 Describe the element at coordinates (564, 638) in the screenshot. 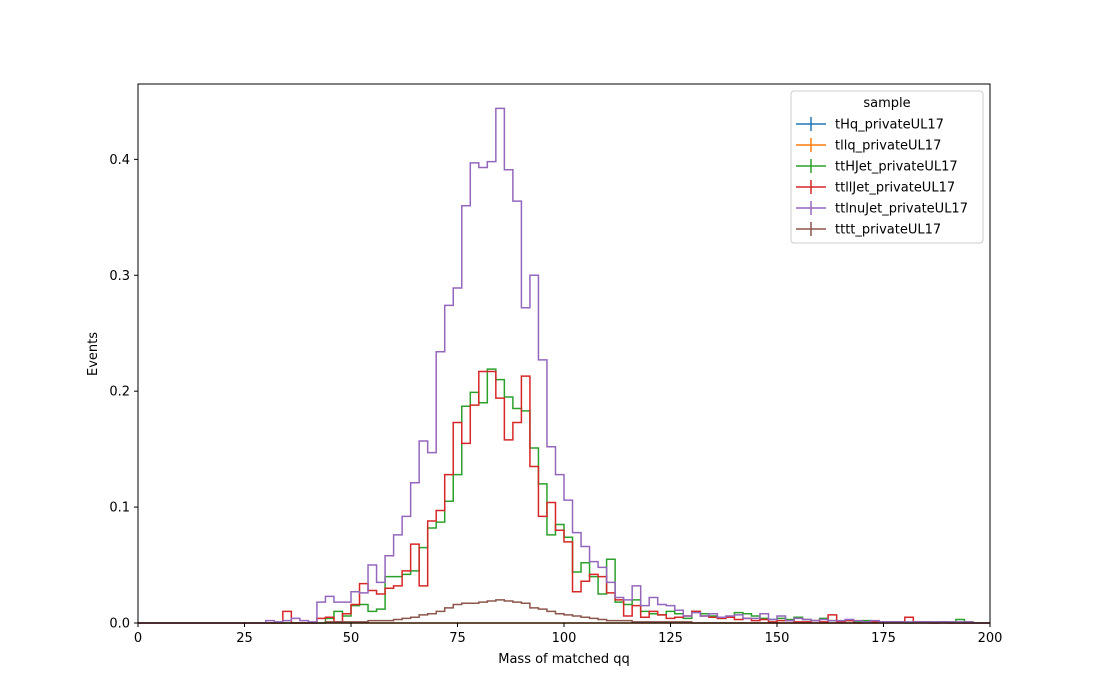

I see `x-tick-label: 100` at that location.